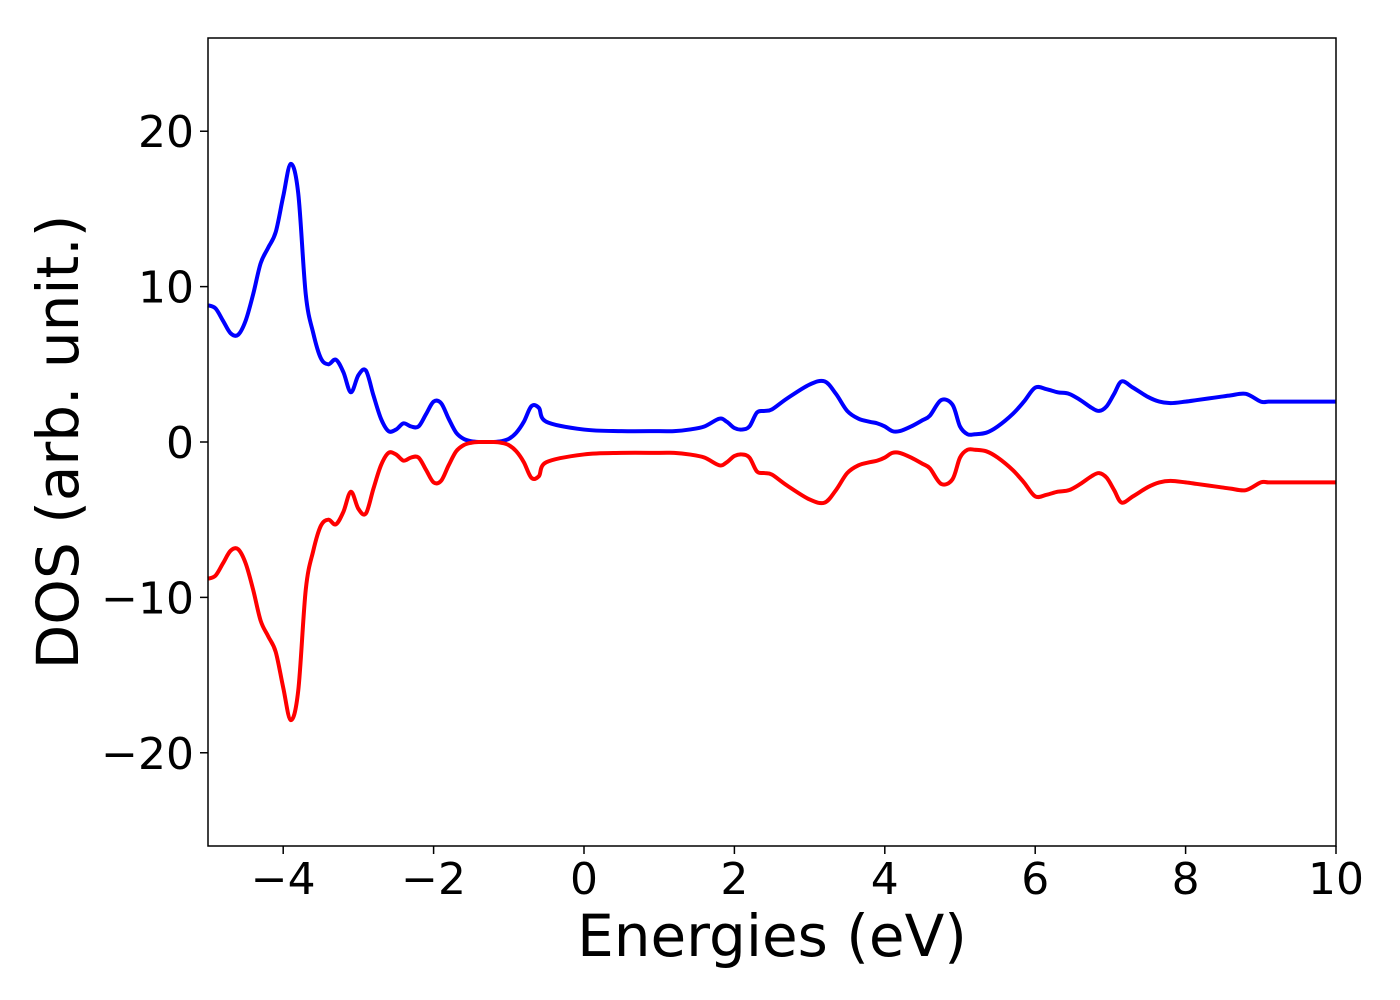 The height and width of the screenshot is (1000, 1400). What do you see at coordinates (166, 288) in the screenshot?
I see `y-tick-label: 10` at bounding box center [166, 288].